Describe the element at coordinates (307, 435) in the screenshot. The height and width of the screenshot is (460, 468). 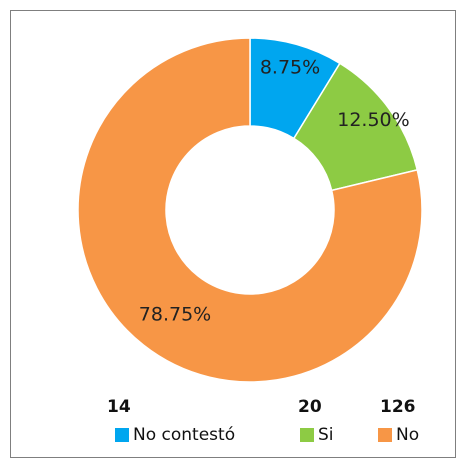
I see `legend-swatch-si` at that location.